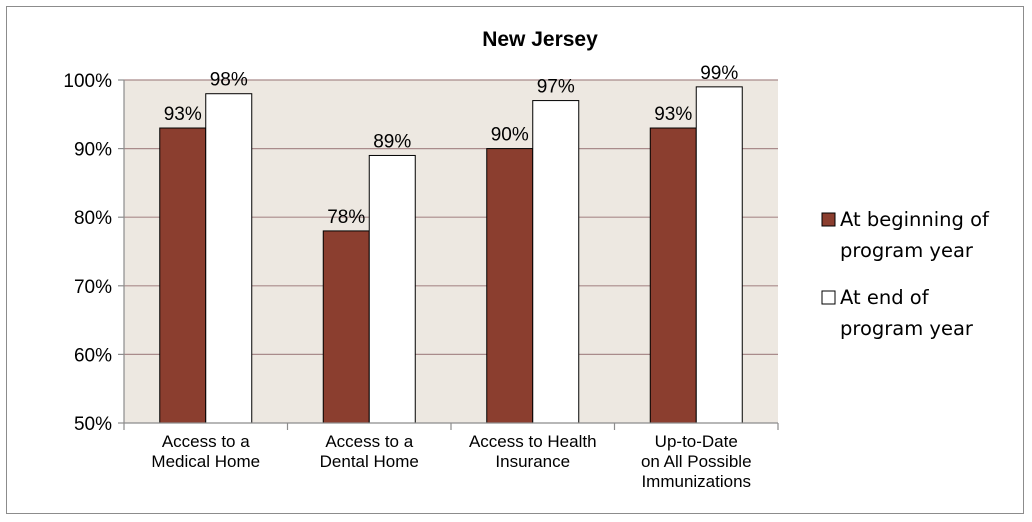 This screenshot has width=1032, height=522. Describe the element at coordinates (93, 355) in the screenshot. I see `y-tick-label: 60%` at that location.